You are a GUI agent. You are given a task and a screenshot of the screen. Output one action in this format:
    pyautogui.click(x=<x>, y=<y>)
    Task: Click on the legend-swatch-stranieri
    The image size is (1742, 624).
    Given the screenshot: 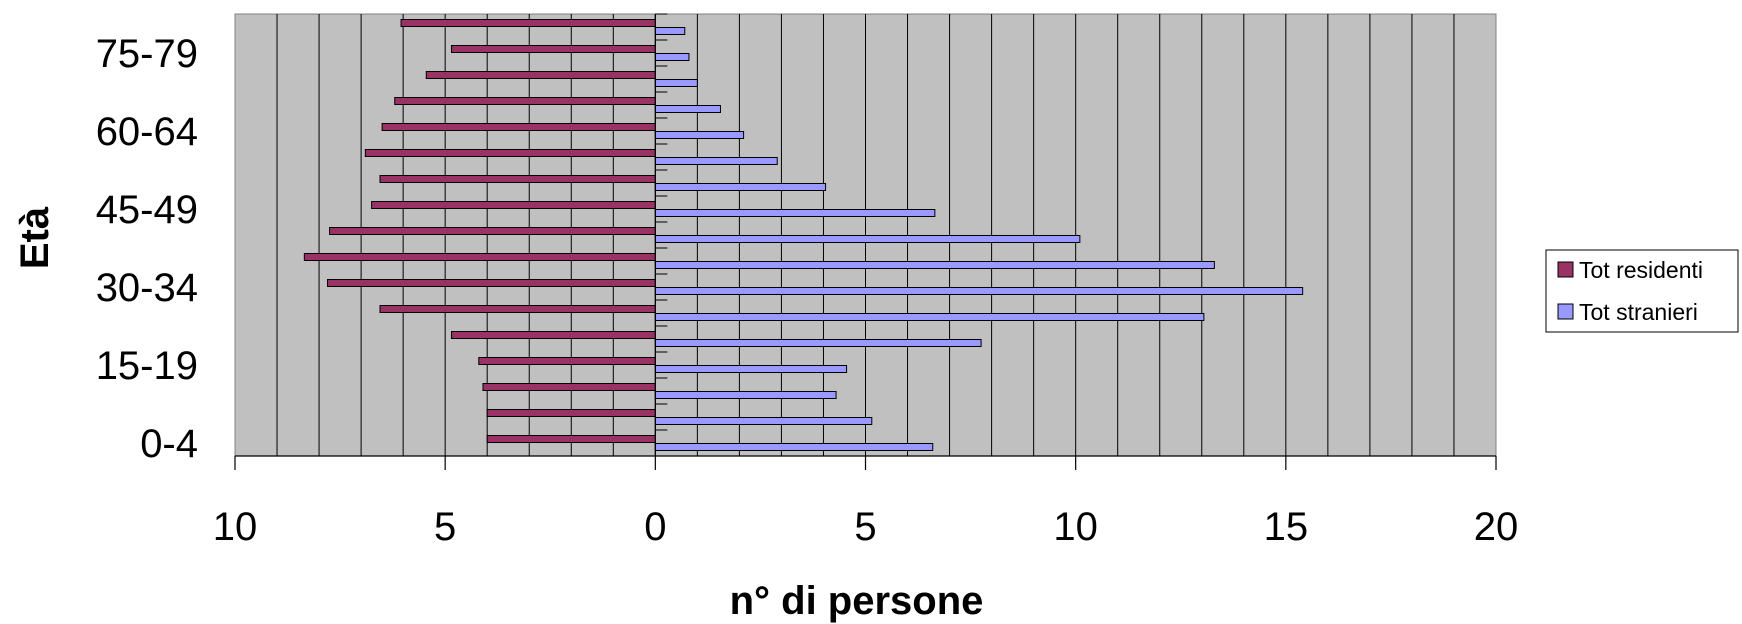 What is the action you would take?
    pyautogui.click(x=1565, y=311)
    